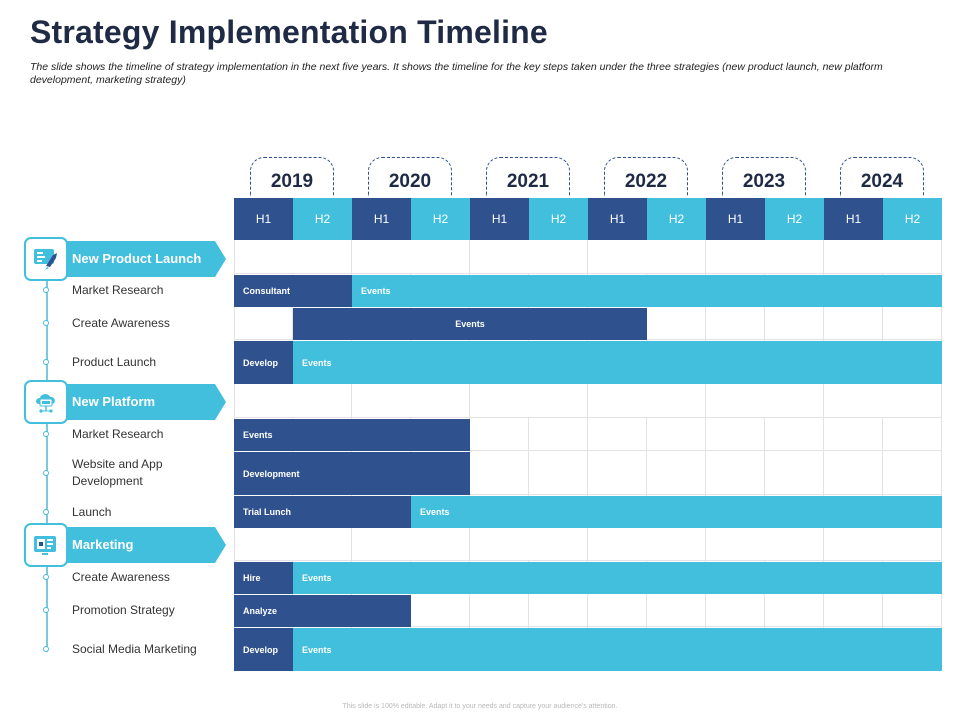 This screenshot has width=960, height=720. I want to click on task-label: Promotion Strategy, so click(123, 610).